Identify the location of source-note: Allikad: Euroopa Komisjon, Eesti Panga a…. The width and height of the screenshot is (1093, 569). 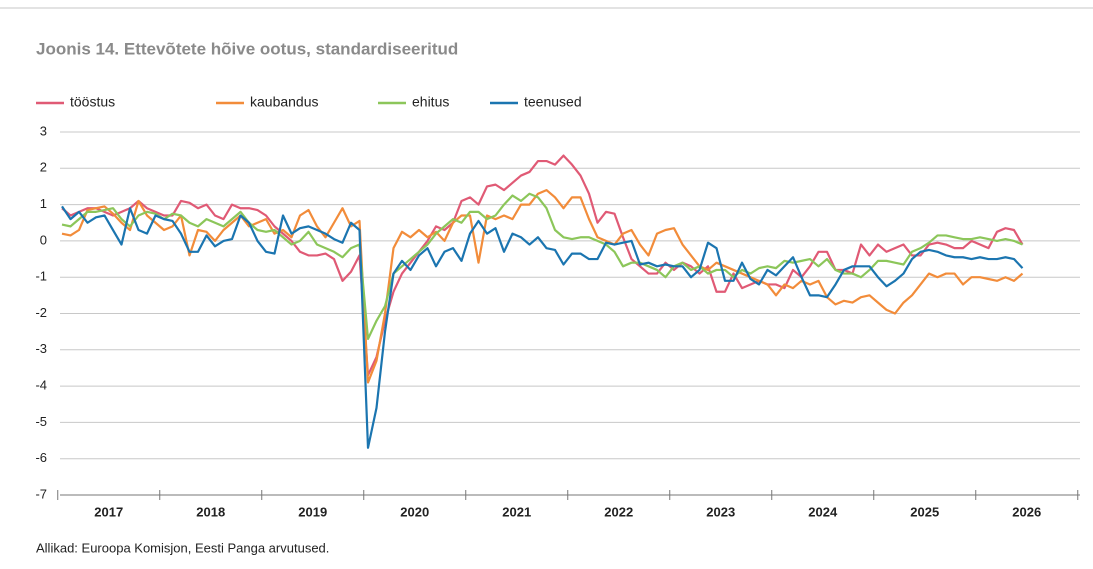
(182, 547).